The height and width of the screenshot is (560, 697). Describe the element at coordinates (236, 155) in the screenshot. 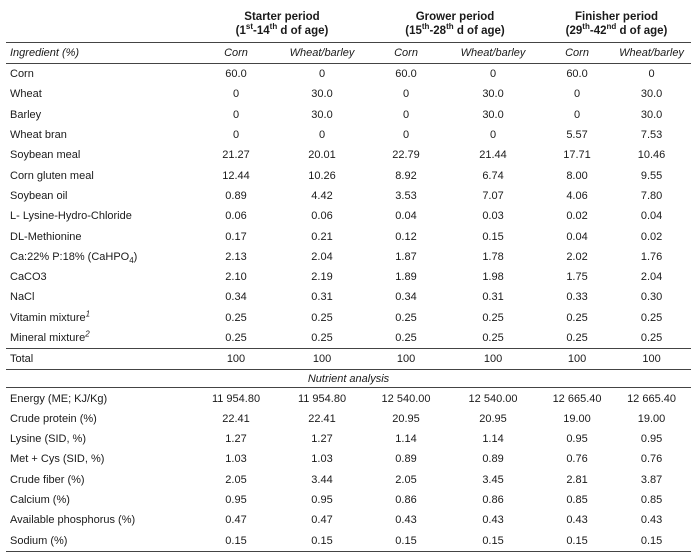

I see `cell-value: 21.27` at that location.